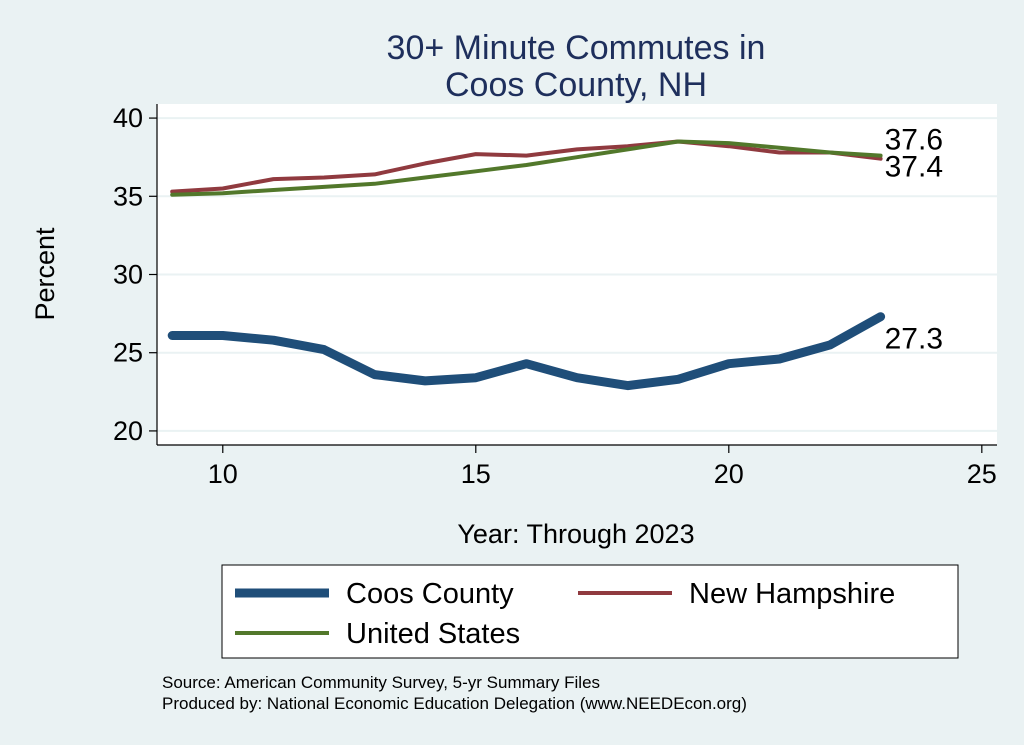 The width and height of the screenshot is (1024, 745). I want to click on y-axis-title: Percent, so click(45, 274).